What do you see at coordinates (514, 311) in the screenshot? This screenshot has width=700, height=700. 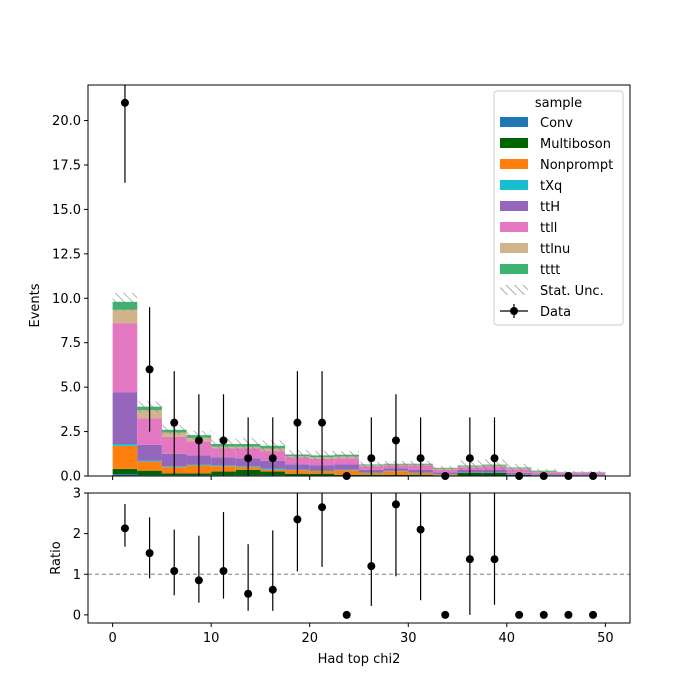 I see `legend-data-marker` at bounding box center [514, 311].